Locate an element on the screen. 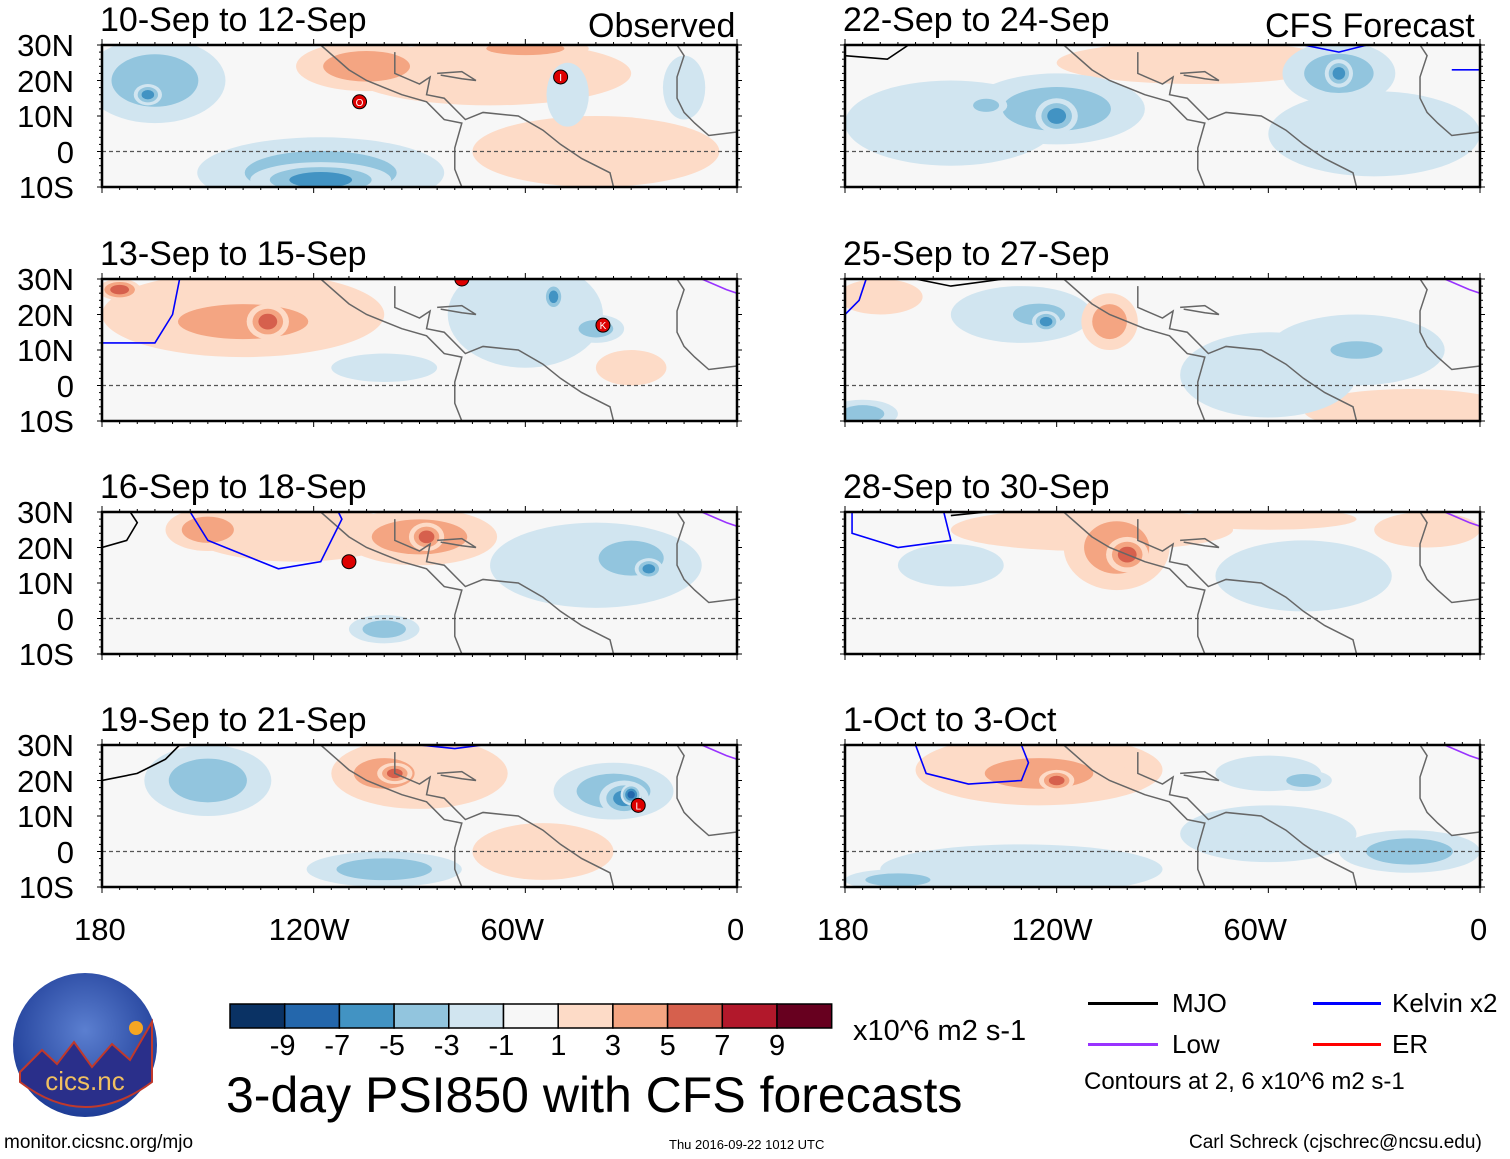  panel-title: 25-Sep to 27-Sep is located at coordinates (976, 254).